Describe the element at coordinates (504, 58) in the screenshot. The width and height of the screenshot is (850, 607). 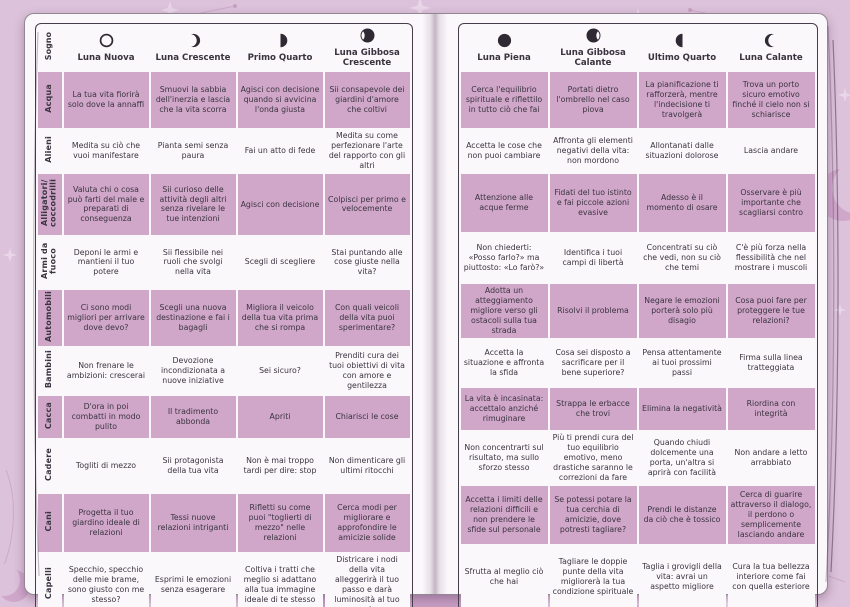
I see `column-label: Luna Piena` at that location.